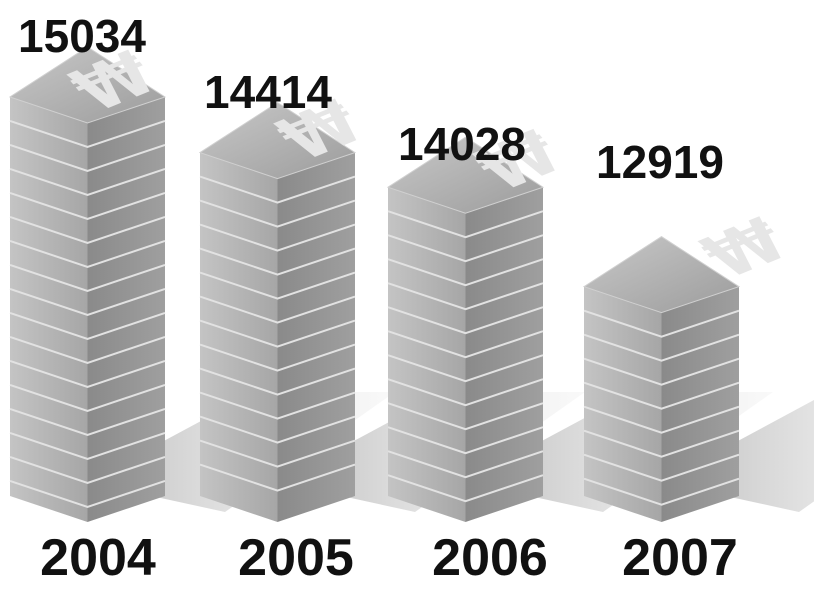 This screenshot has height=593, width=814. I want to click on bar-front-face-2006, so click(427, 354).